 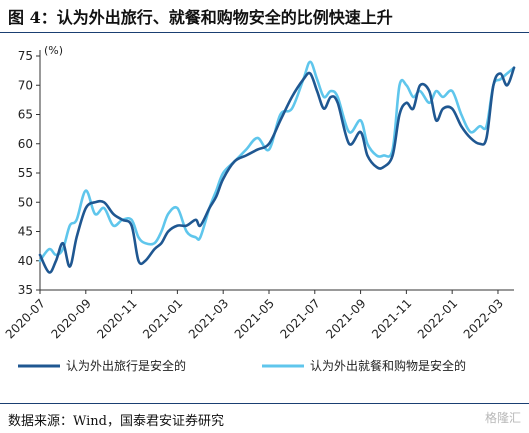 I want to click on y-tick-label: 40, so click(x=25, y=261).